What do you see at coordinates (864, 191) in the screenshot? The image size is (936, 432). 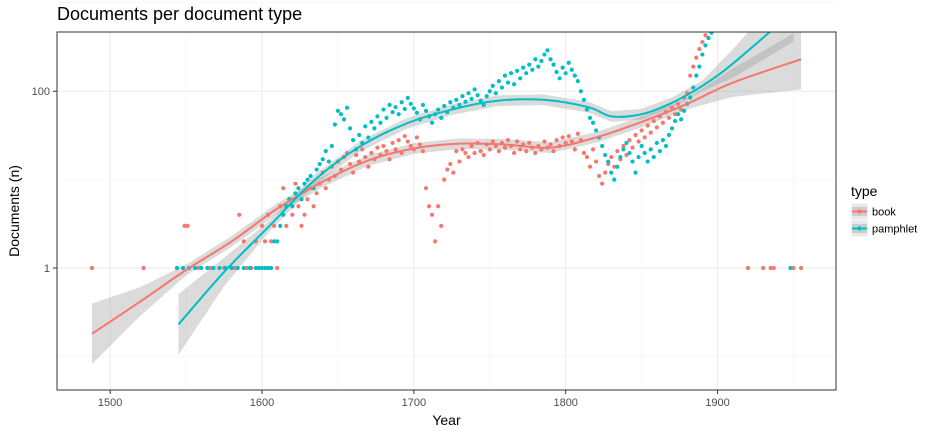 I see `legend-title: type` at bounding box center [864, 191].